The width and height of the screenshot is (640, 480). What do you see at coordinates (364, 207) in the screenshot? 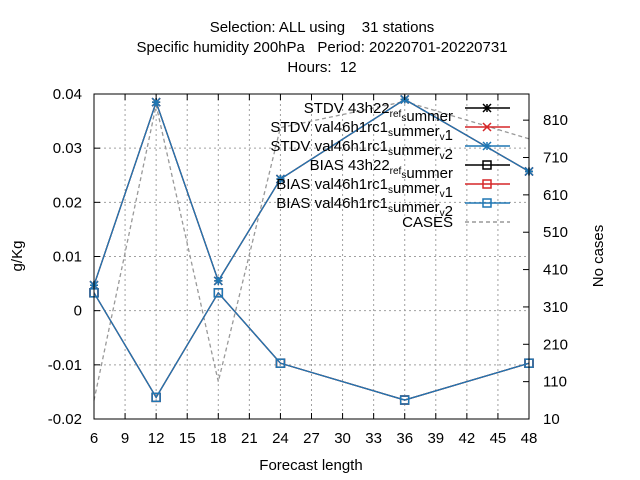
I see `legend-label: BIAS val46h1rc1summerv2` at bounding box center [364, 207].